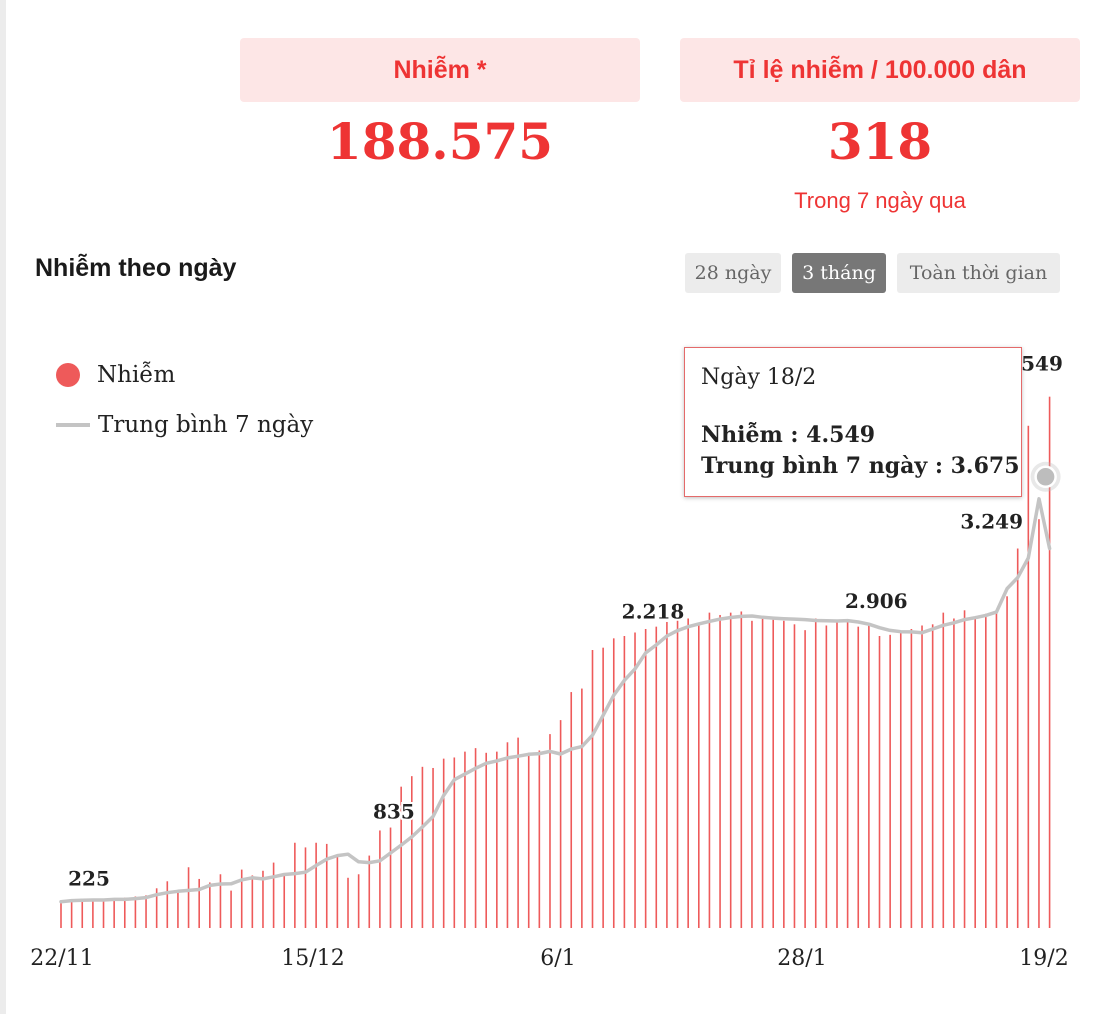 The width and height of the screenshot is (1094, 1014). What do you see at coordinates (978, 273) in the screenshot?
I see `range-all-time-button: Toàn thời gian` at bounding box center [978, 273].